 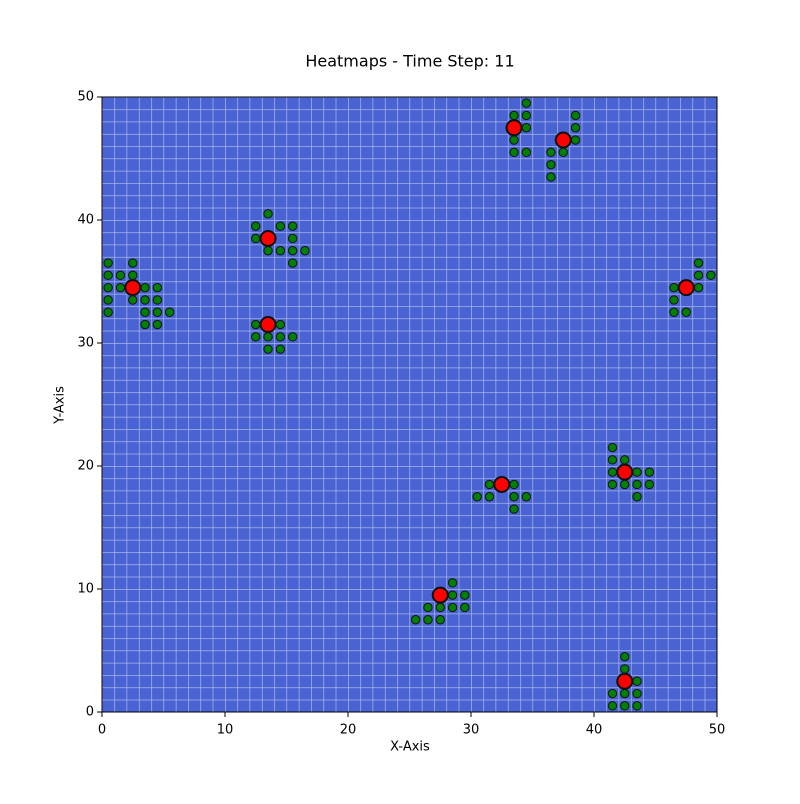 What do you see at coordinates (85, 97) in the screenshot?
I see `y-tick-label: 50` at bounding box center [85, 97].